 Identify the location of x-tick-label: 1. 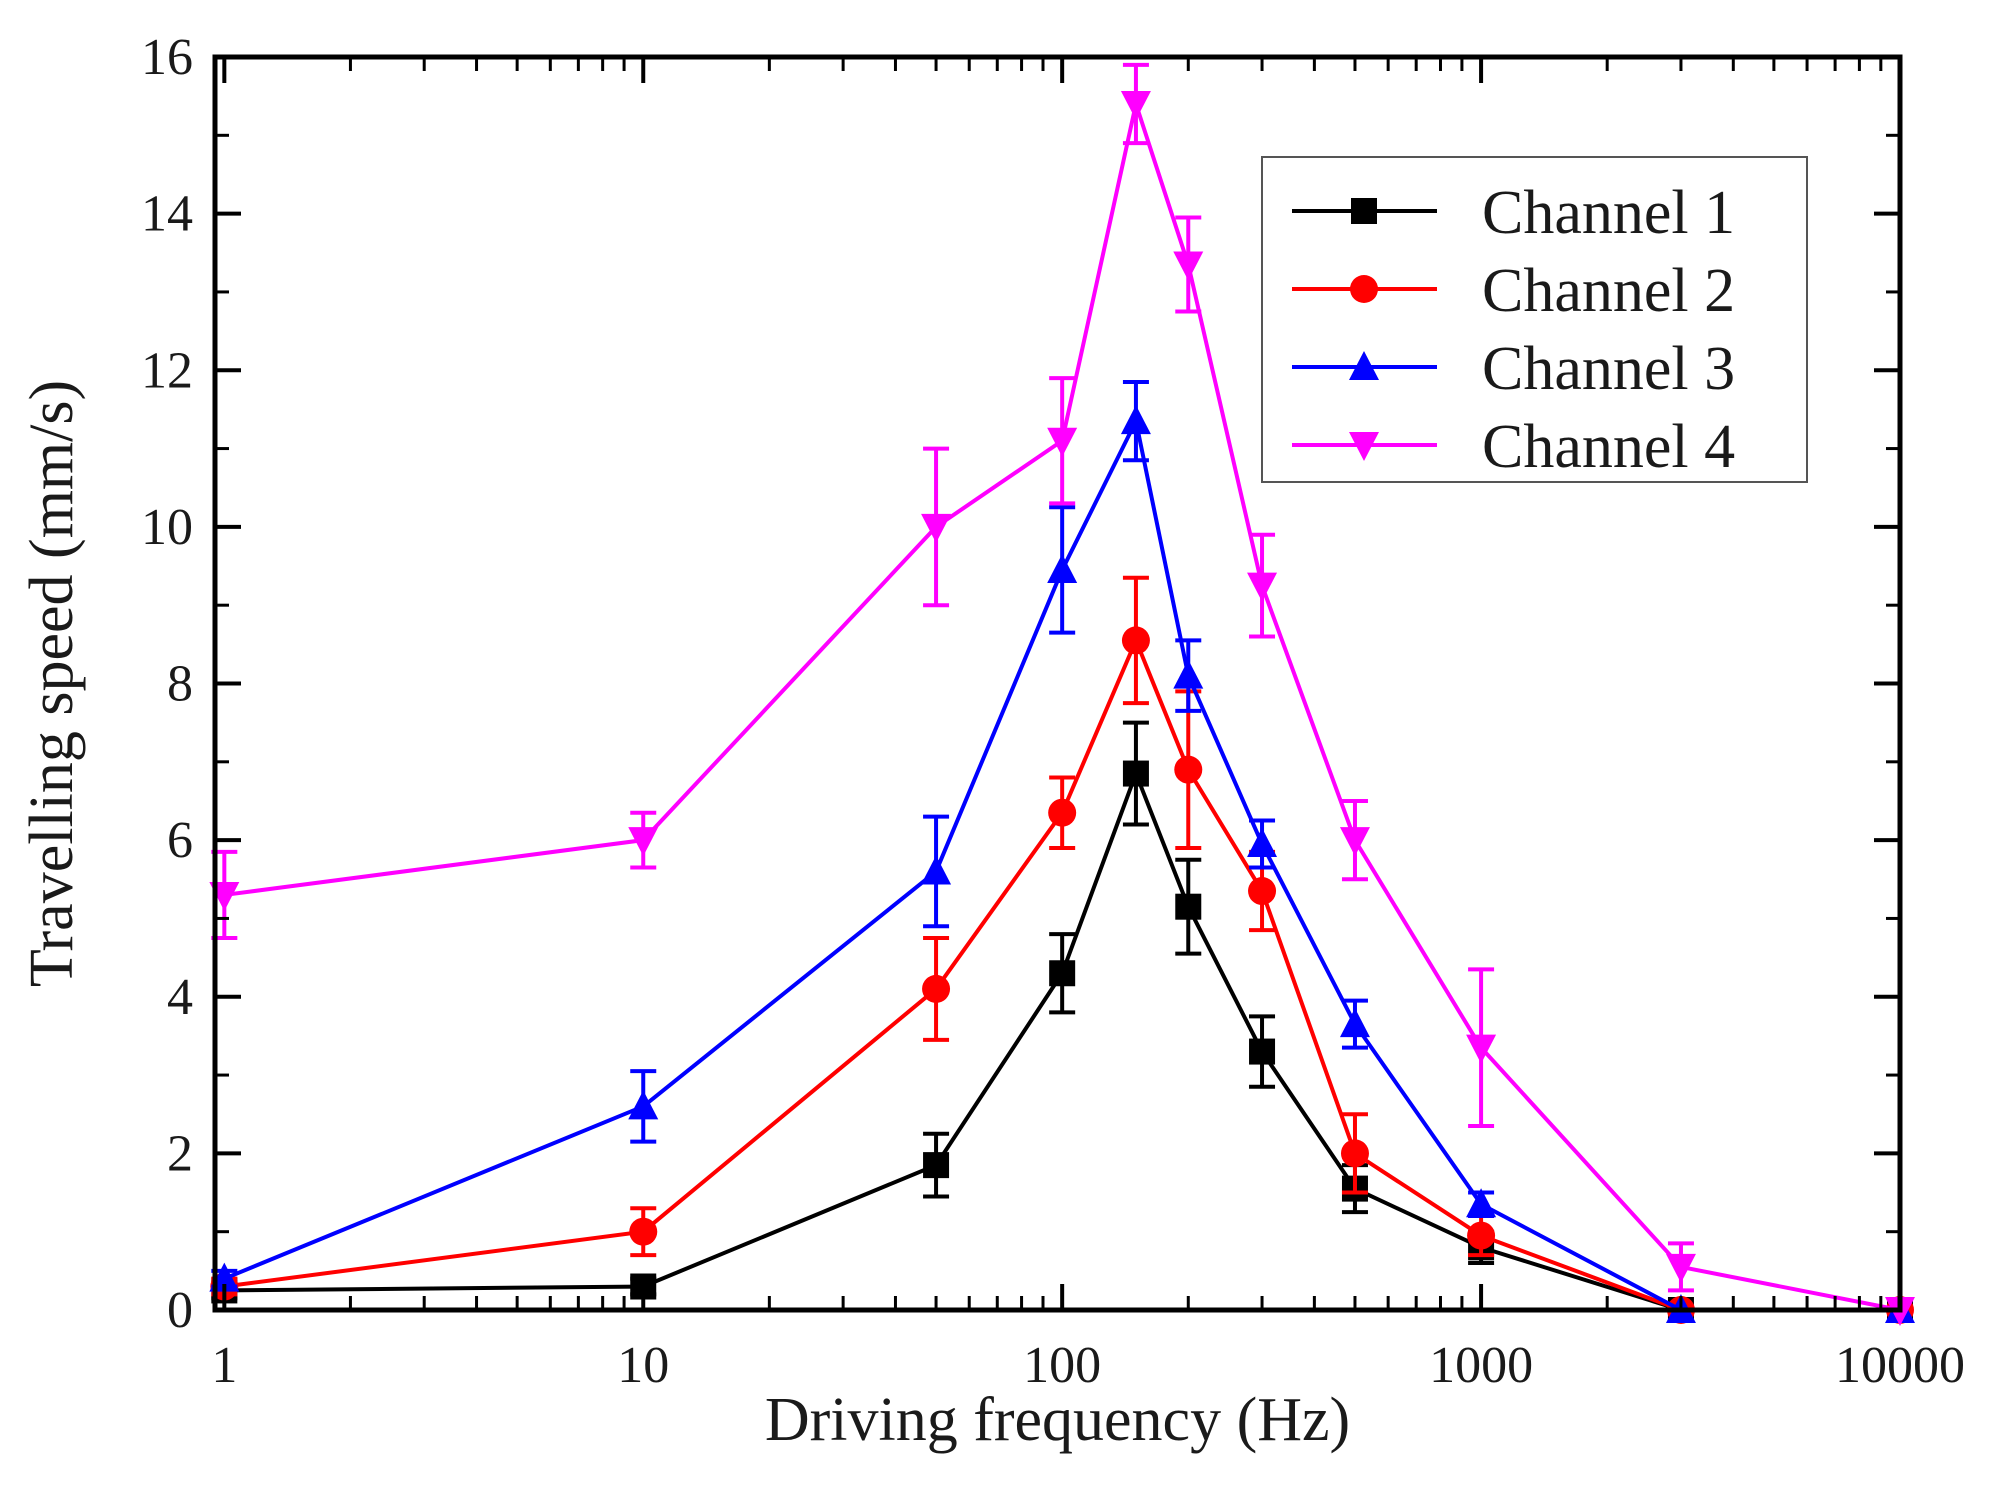
(224, 1365).